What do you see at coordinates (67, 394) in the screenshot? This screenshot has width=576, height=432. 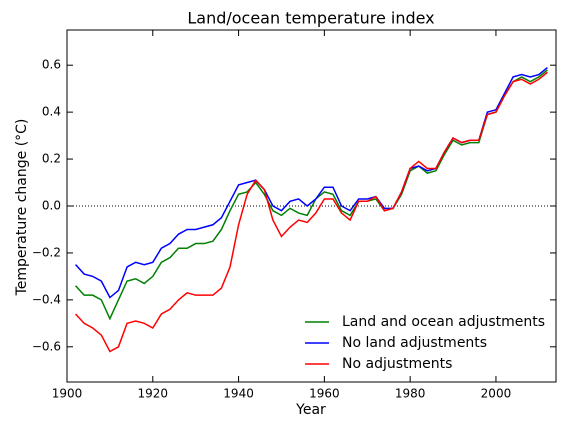 I see `x-tick-label: 1900` at bounding box center [67, 394].